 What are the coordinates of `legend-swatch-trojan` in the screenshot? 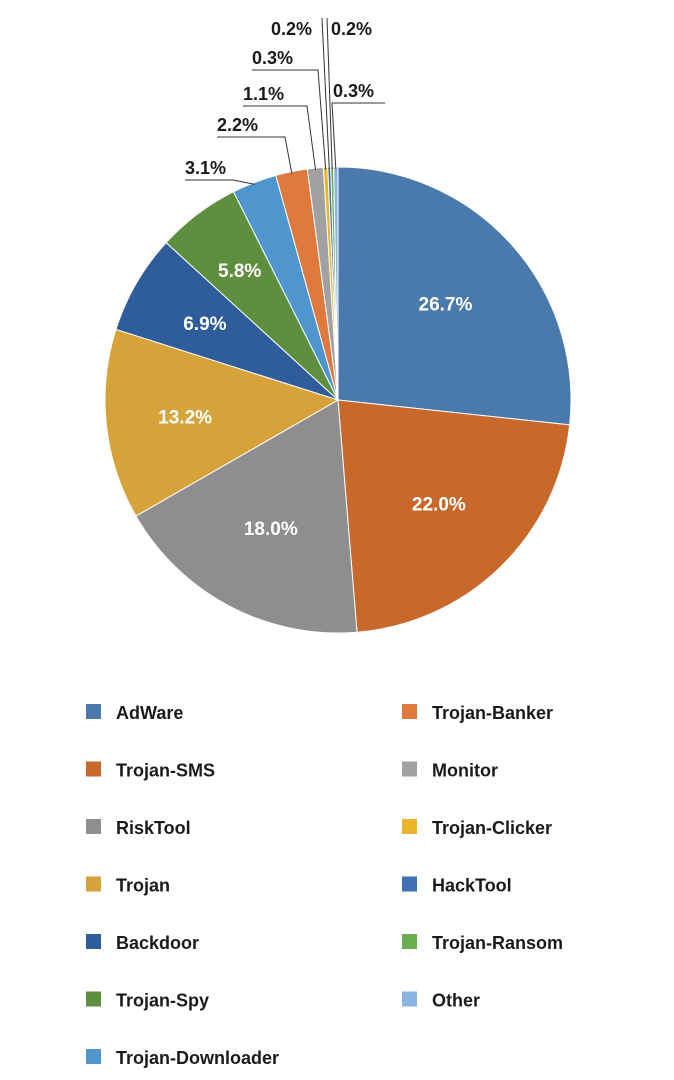 It's located at (93, 884).